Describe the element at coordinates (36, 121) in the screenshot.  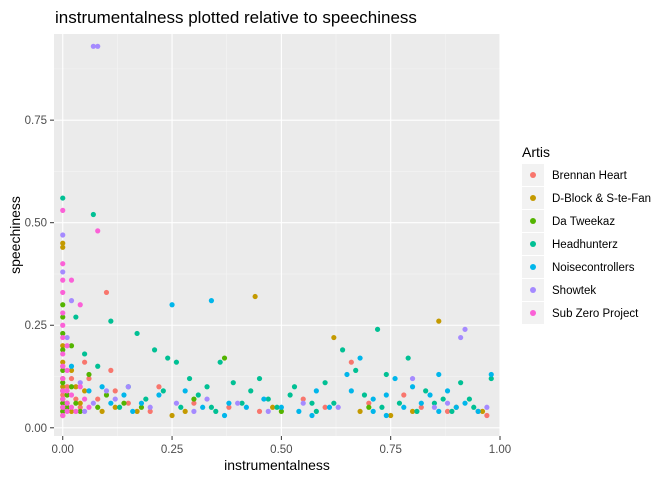
I see `y-tick-label: 0.75` at that location.